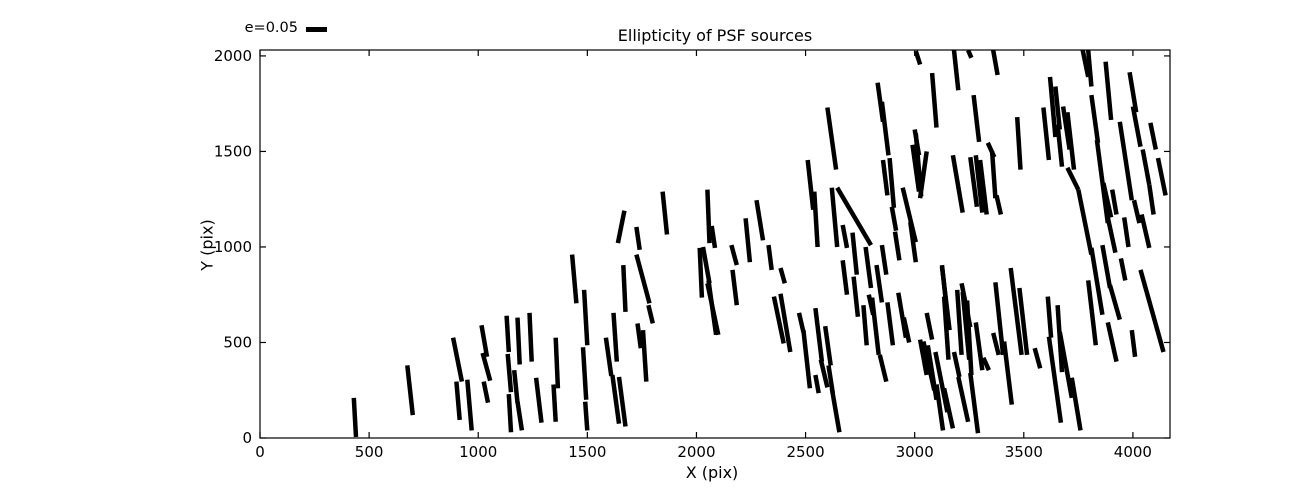 This screenshot has width=1300, height=490. Describe the element at coordinates (271, 28) in the screenshot. I see `legend-label: e=0.05` at that location.